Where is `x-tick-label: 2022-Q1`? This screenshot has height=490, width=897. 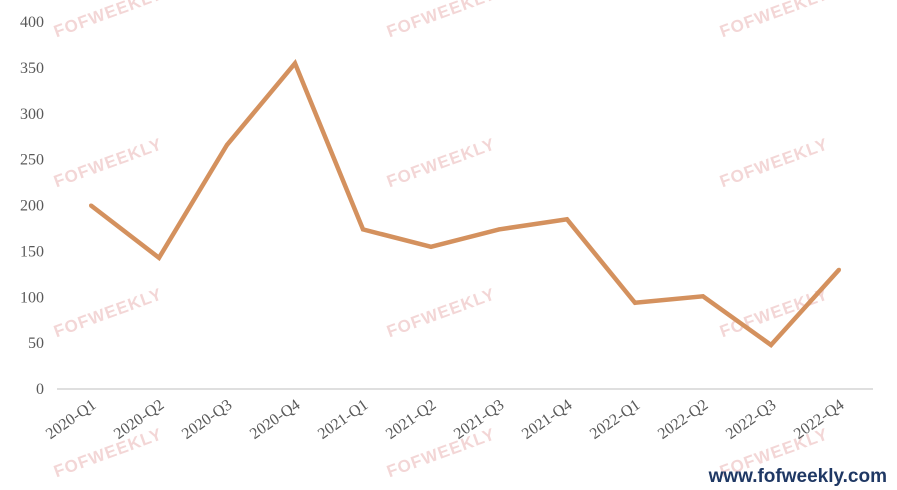
x-tick-label: 2022-Q1 is located at coordinates (615, 419).